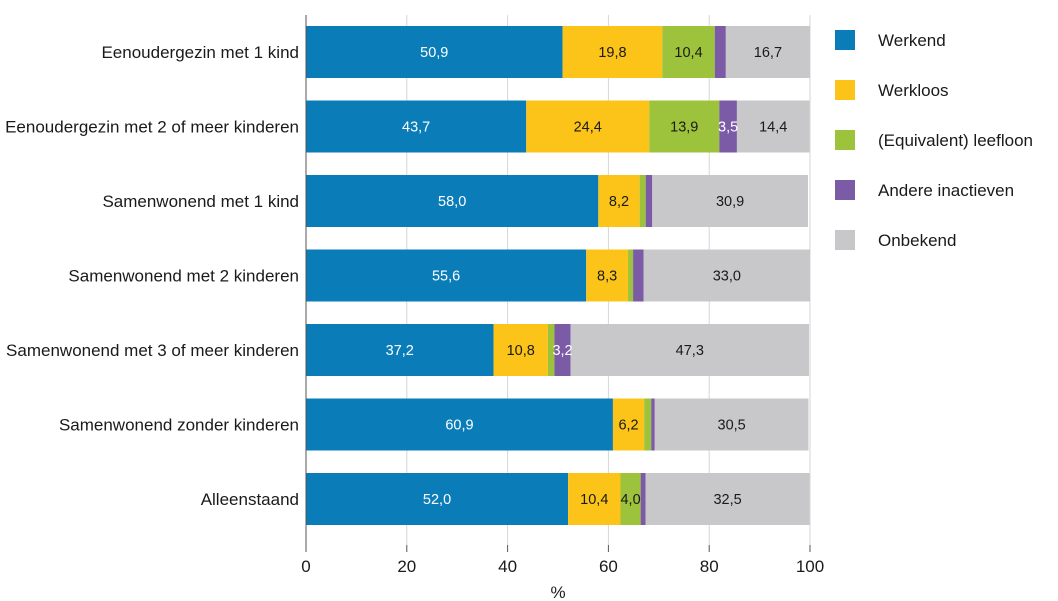 Image resolution: width=1058 pixels, height=601 pixels. Describe the element at coordinates (955, 140) in the screenshot. I see `legend-label: (Equivalent) leefloon` at that location.